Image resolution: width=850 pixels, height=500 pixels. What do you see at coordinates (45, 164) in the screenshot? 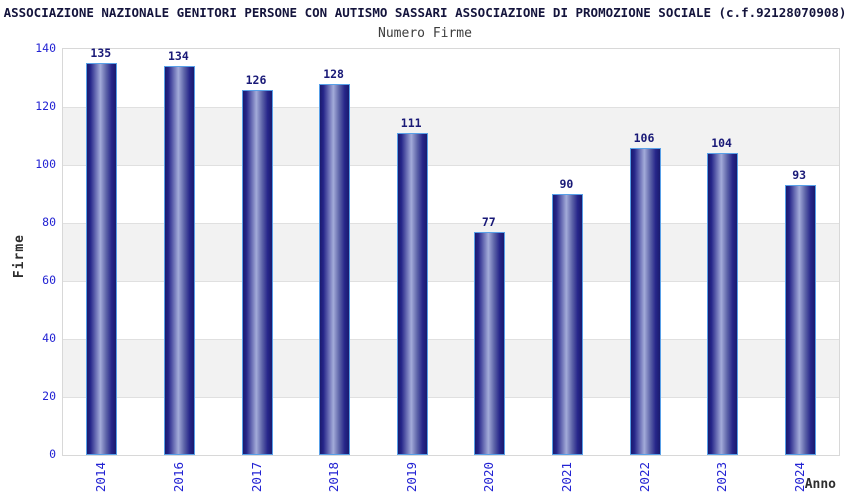
I see `y-tick-label: 100` at bounding box center [45, 164].